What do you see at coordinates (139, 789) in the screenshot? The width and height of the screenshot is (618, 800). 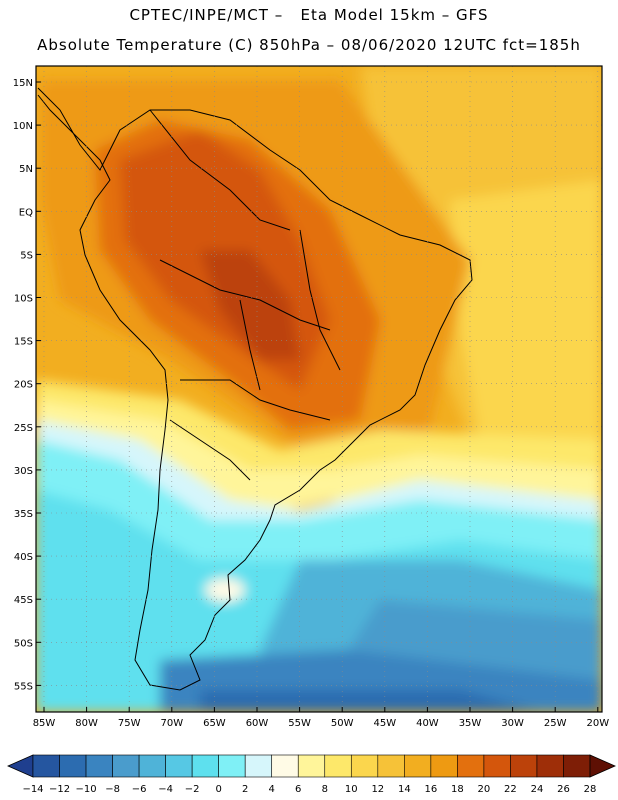 I see `colorbar-label: −6` at bounding box center [139, 789].